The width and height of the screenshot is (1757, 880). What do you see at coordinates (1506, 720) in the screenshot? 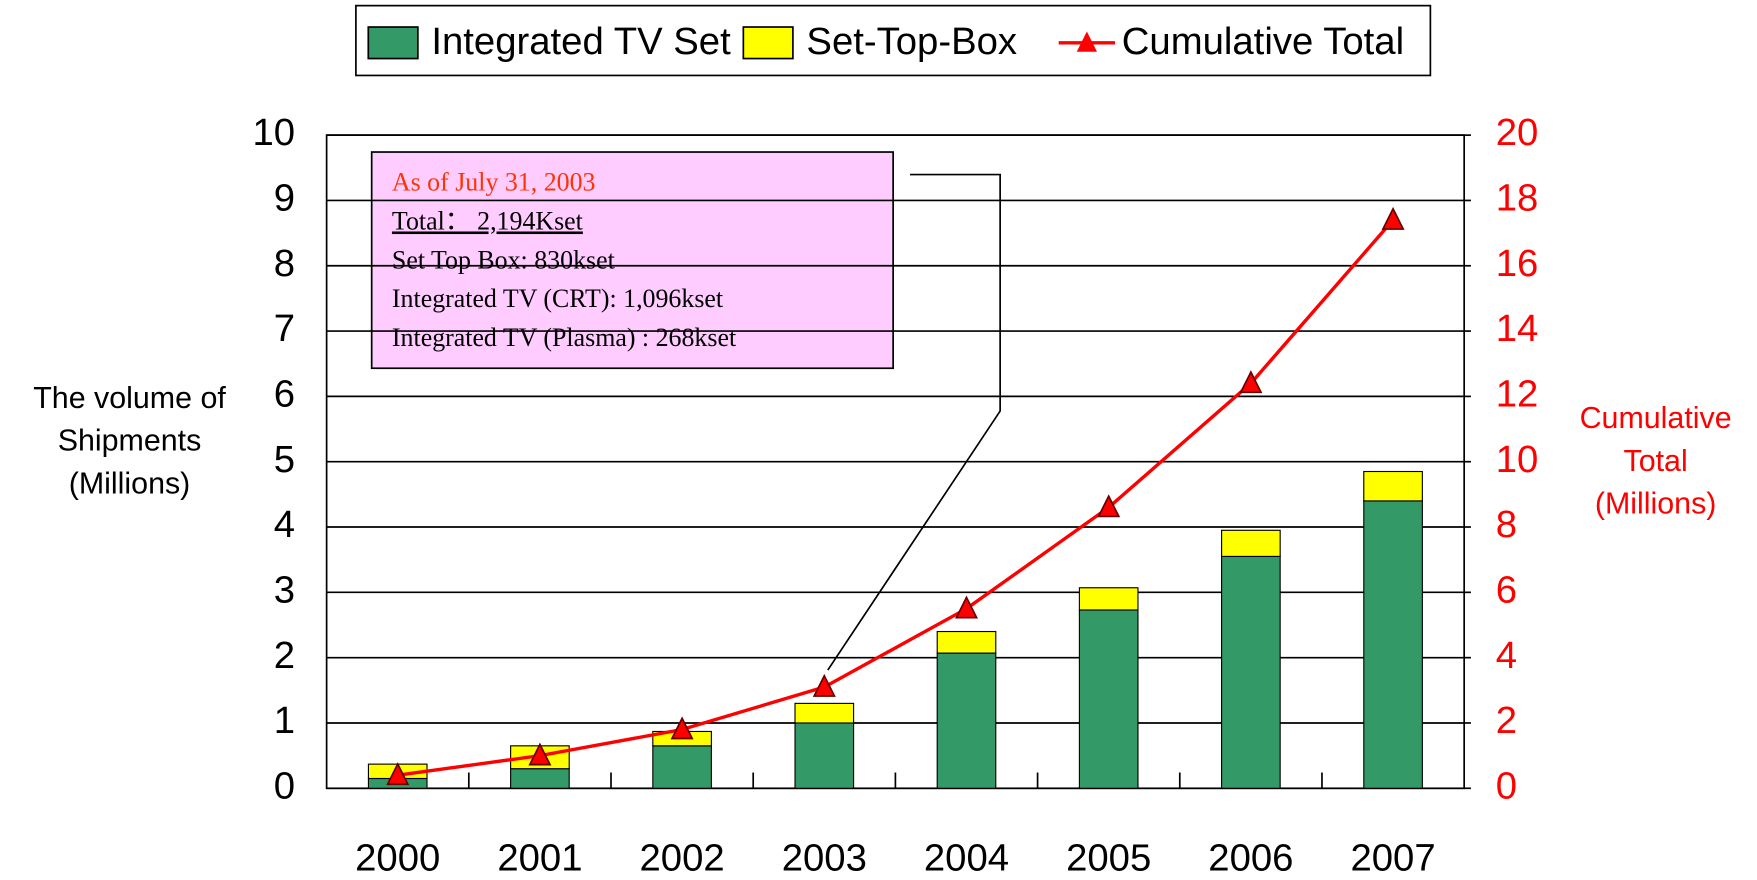
I see `y2-tick-label: 2` at bounding box center [1506, 720].